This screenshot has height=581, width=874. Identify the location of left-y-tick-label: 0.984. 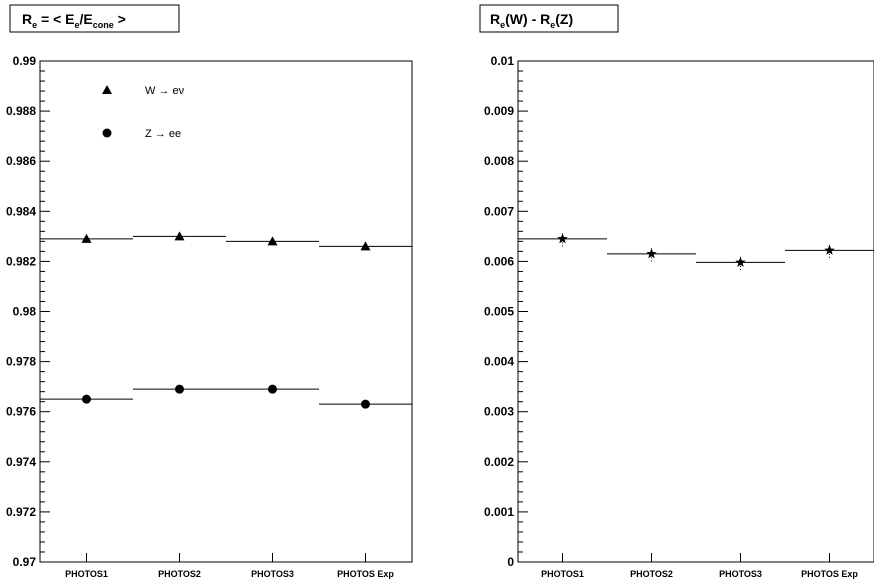
(21, 211).